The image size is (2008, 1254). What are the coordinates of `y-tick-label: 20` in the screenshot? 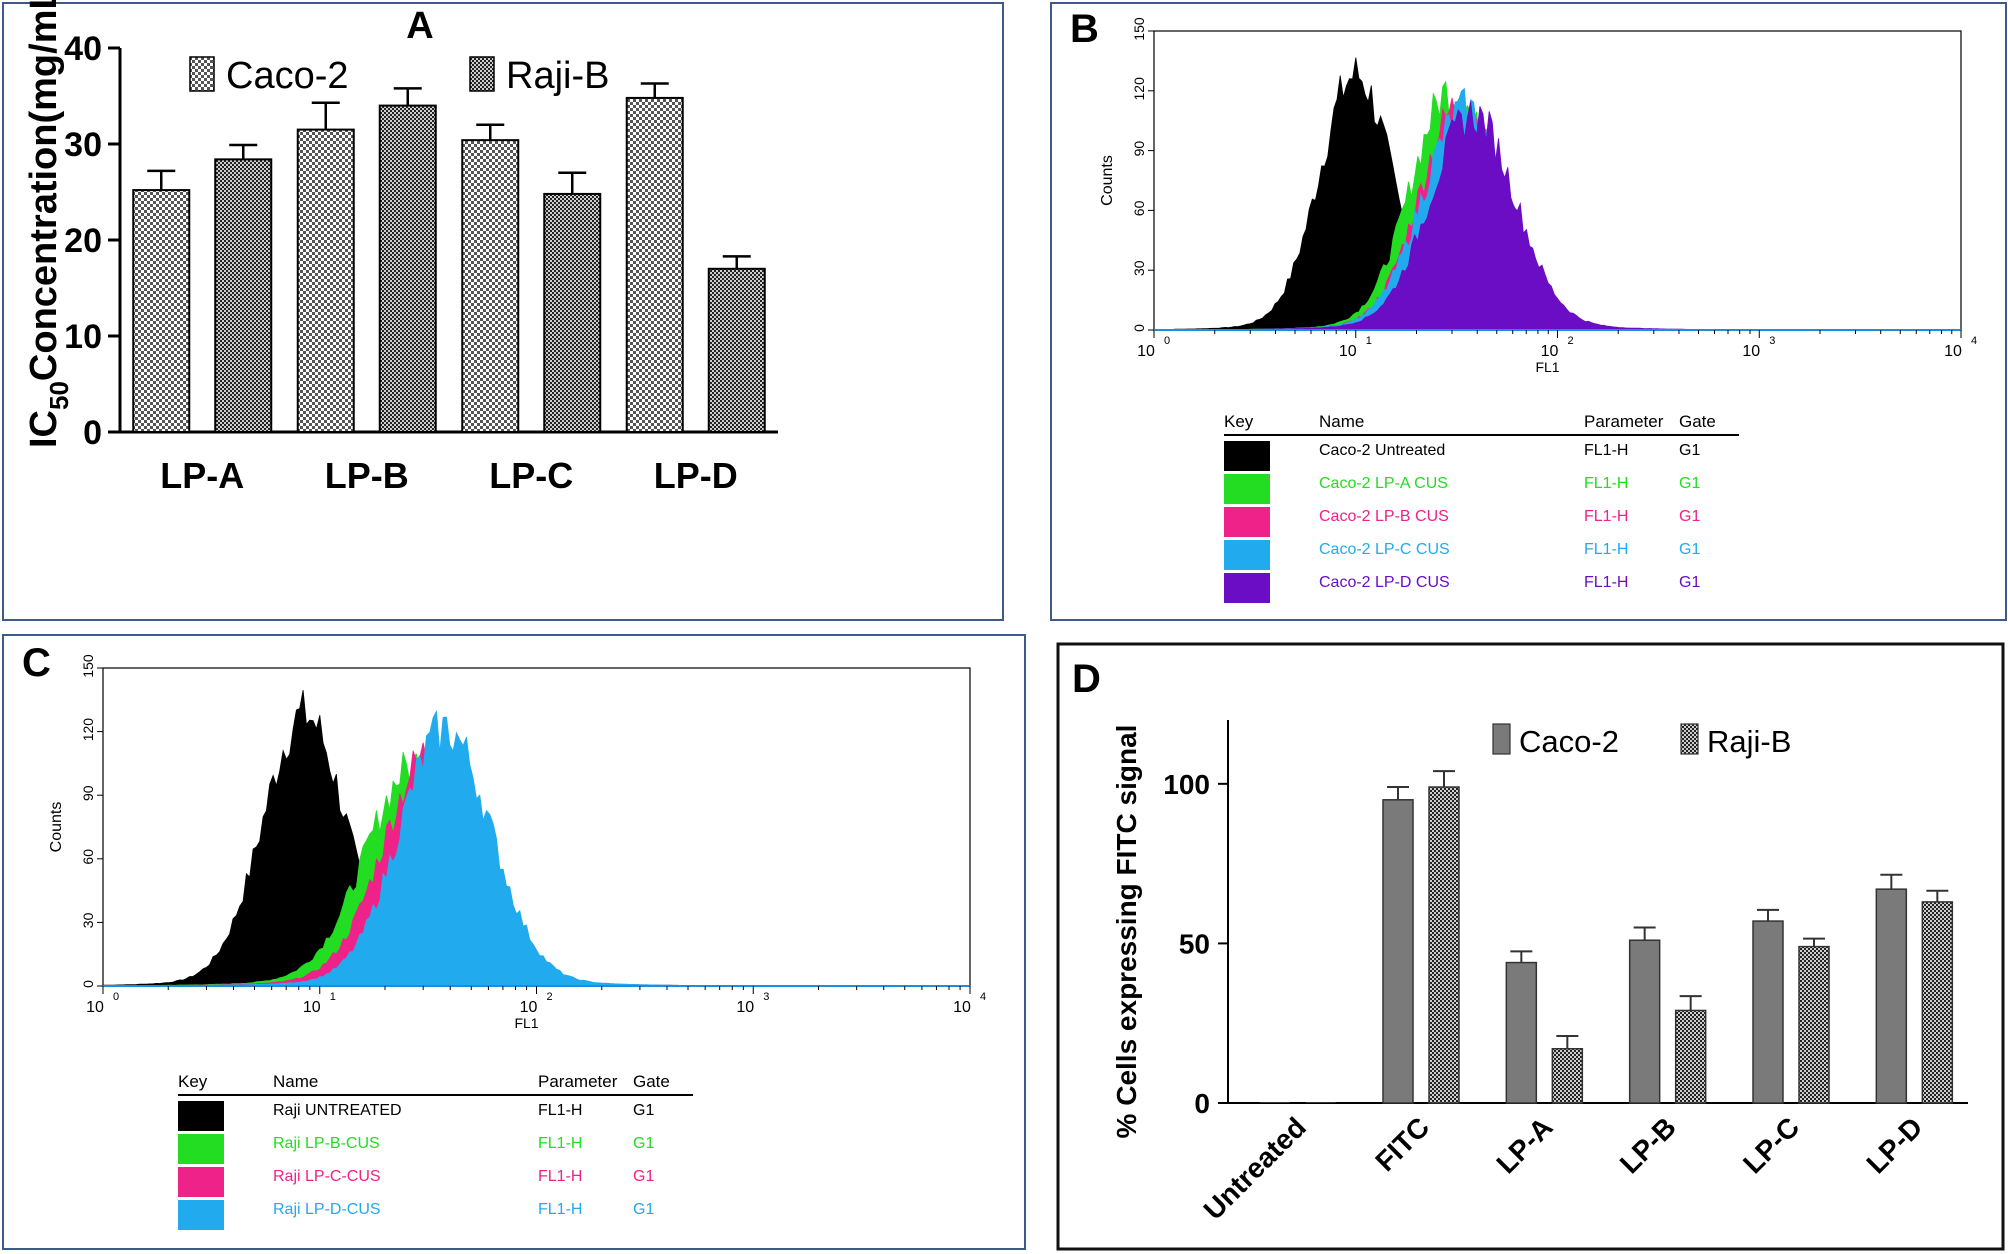 It's located at (83, 241).